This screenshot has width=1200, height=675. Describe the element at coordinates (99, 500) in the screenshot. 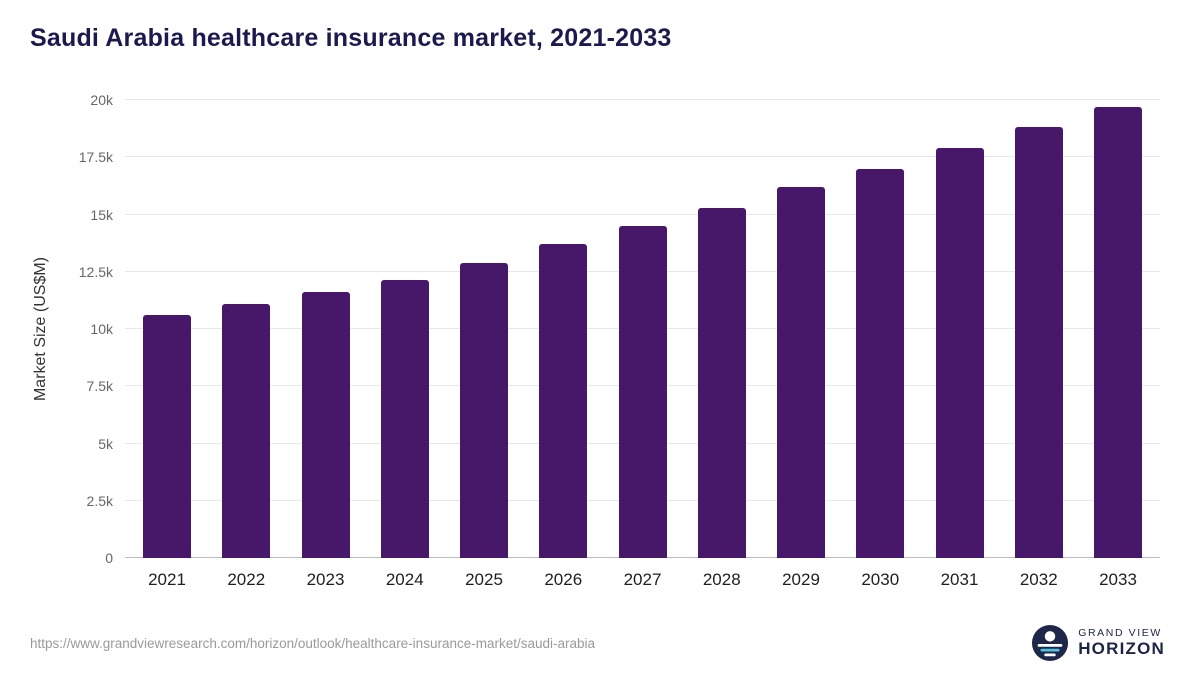

I see `y-tick-label: 2.5k` at that location.